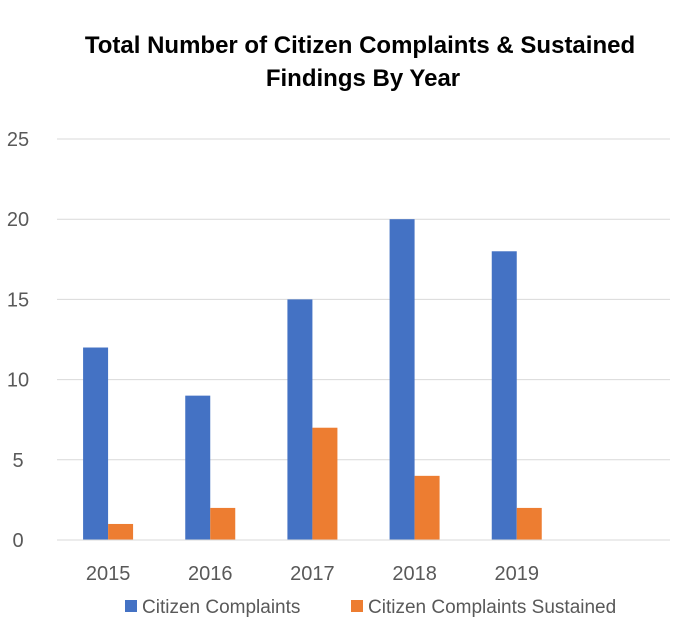 Image resolution: width=676 pixels, height=642 pixels. Describe the element at coordinates (18, 340) in the screenshot. I see `y-axis-ticks: 0 5 10 15 20 25` at that location.